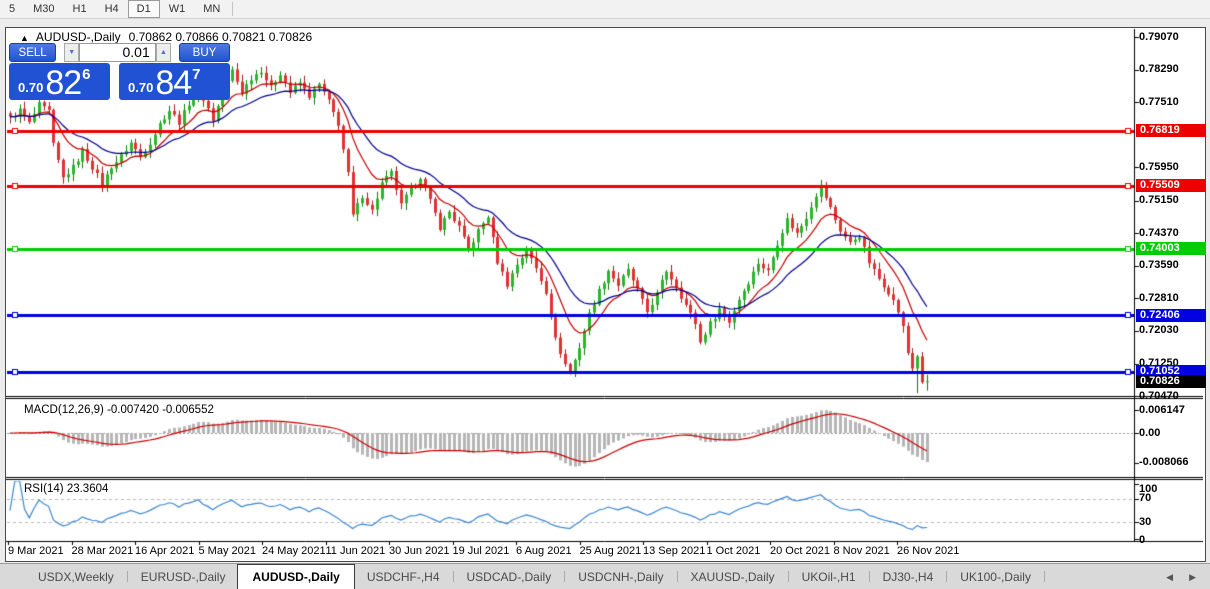 This screenshot has height=589, width=1210. Describe the element at coordinates (732, 576) in the screenshot. I see `chart-tab-xauusd-daily: XAUUSD-,Daily` at that location.